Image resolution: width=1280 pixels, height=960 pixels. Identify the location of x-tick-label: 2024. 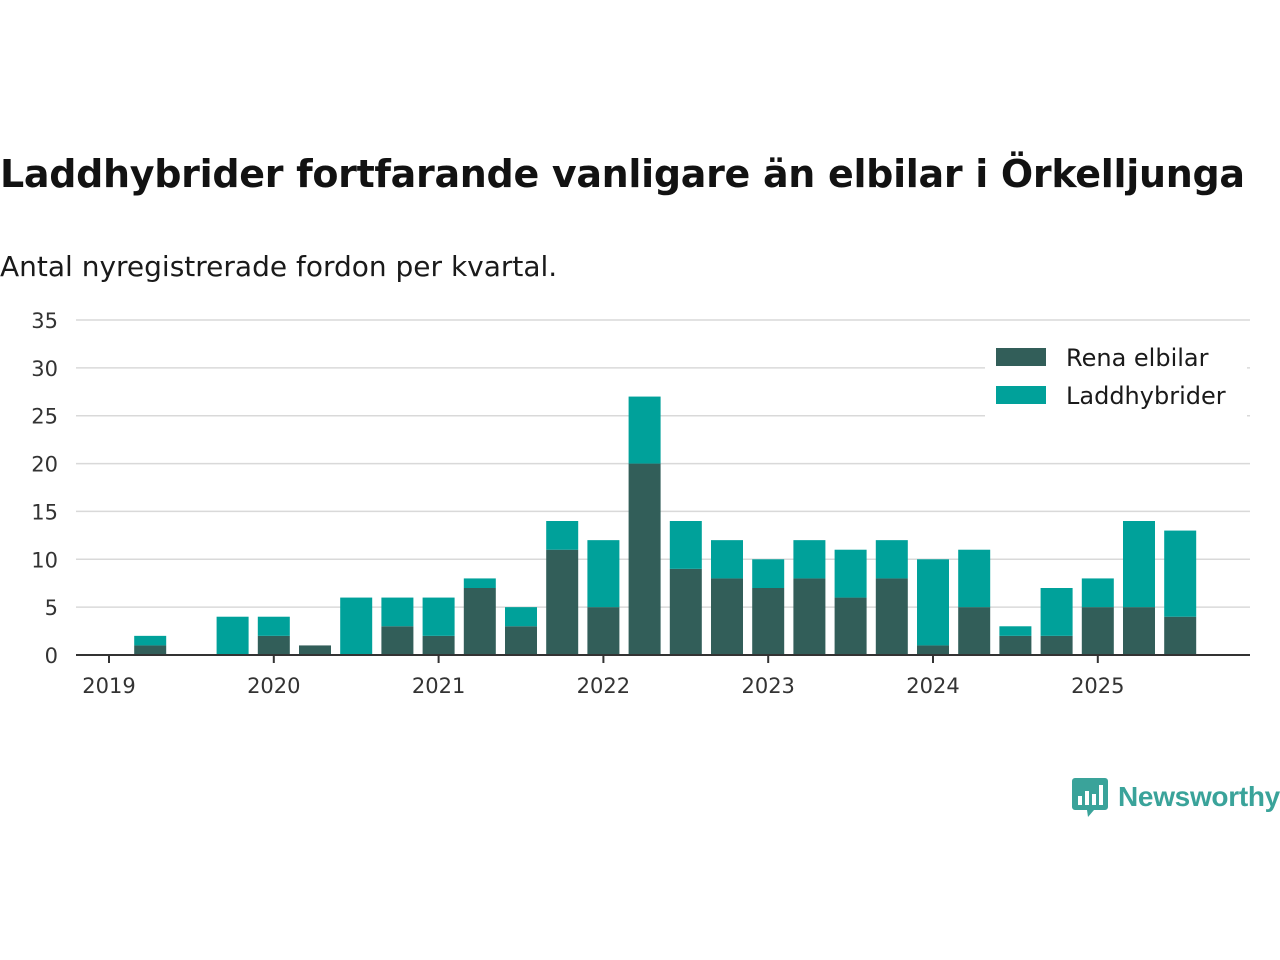
(932, 686).